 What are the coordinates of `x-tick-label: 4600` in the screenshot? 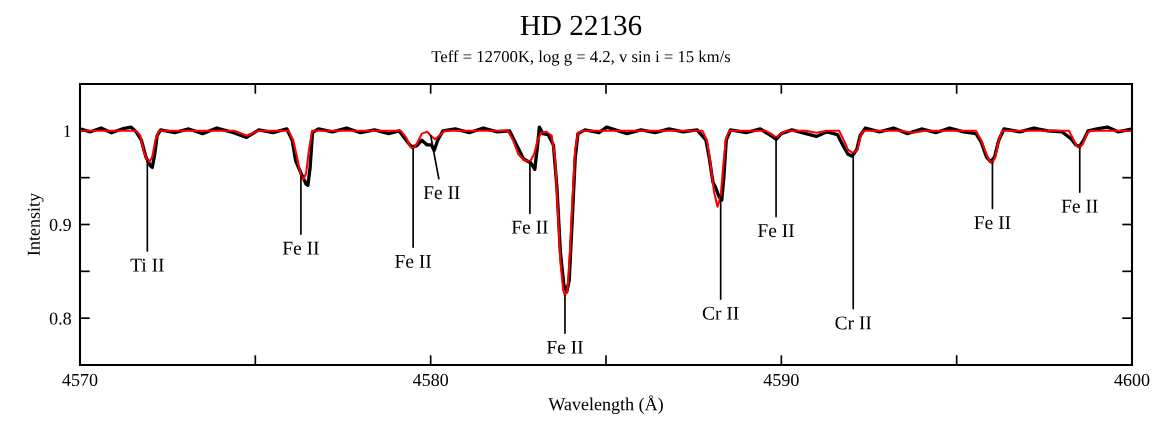 It's located at (1132, 380).